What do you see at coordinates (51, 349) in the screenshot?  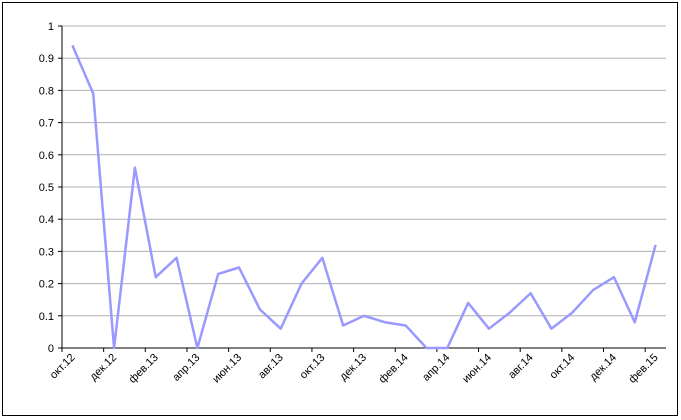 I see `y-tick-label: 0` at bounding box center [51, 349].